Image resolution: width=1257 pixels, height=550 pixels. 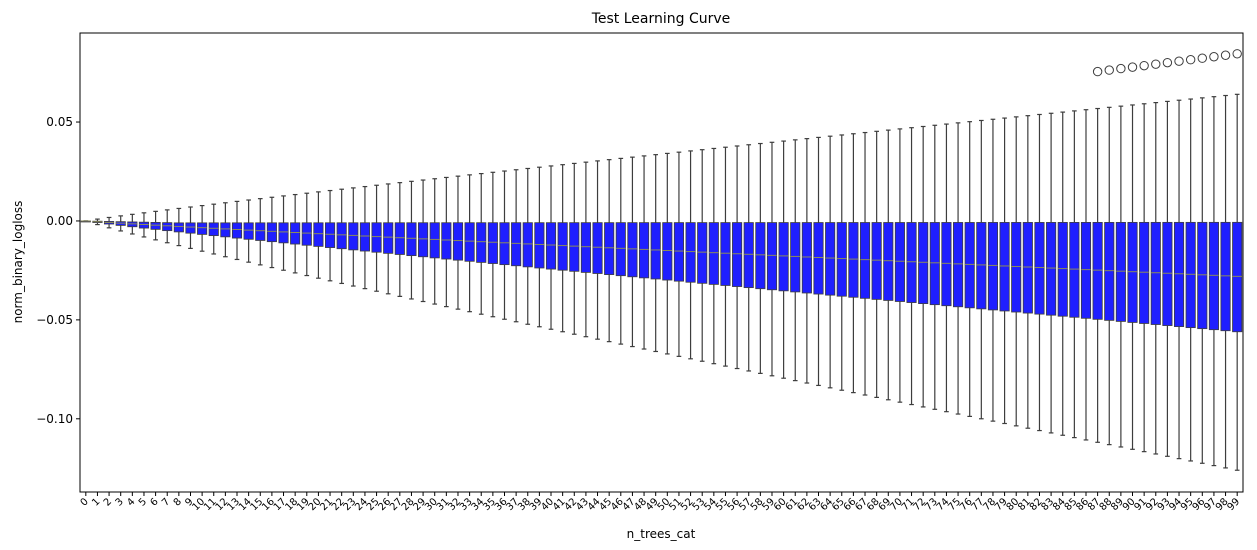 What do you see at coordinates (54, 320) in the screenshot?
I see `y-tick-label: −0.05` at bounding box center [54, 320].